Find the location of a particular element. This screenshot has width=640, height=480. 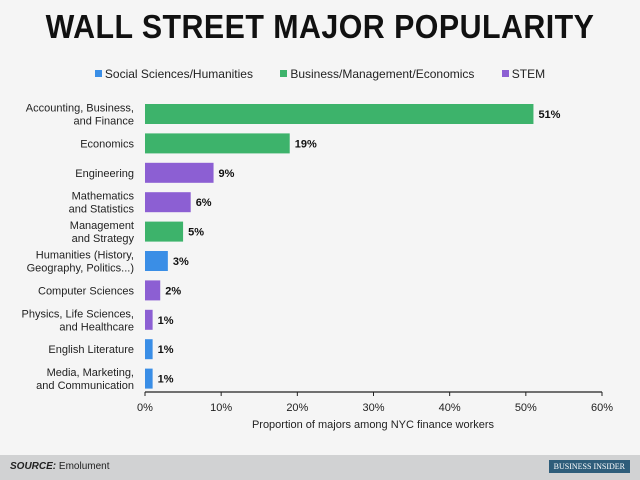

x-tick-label: 50% is located at coordinates (526, 408).